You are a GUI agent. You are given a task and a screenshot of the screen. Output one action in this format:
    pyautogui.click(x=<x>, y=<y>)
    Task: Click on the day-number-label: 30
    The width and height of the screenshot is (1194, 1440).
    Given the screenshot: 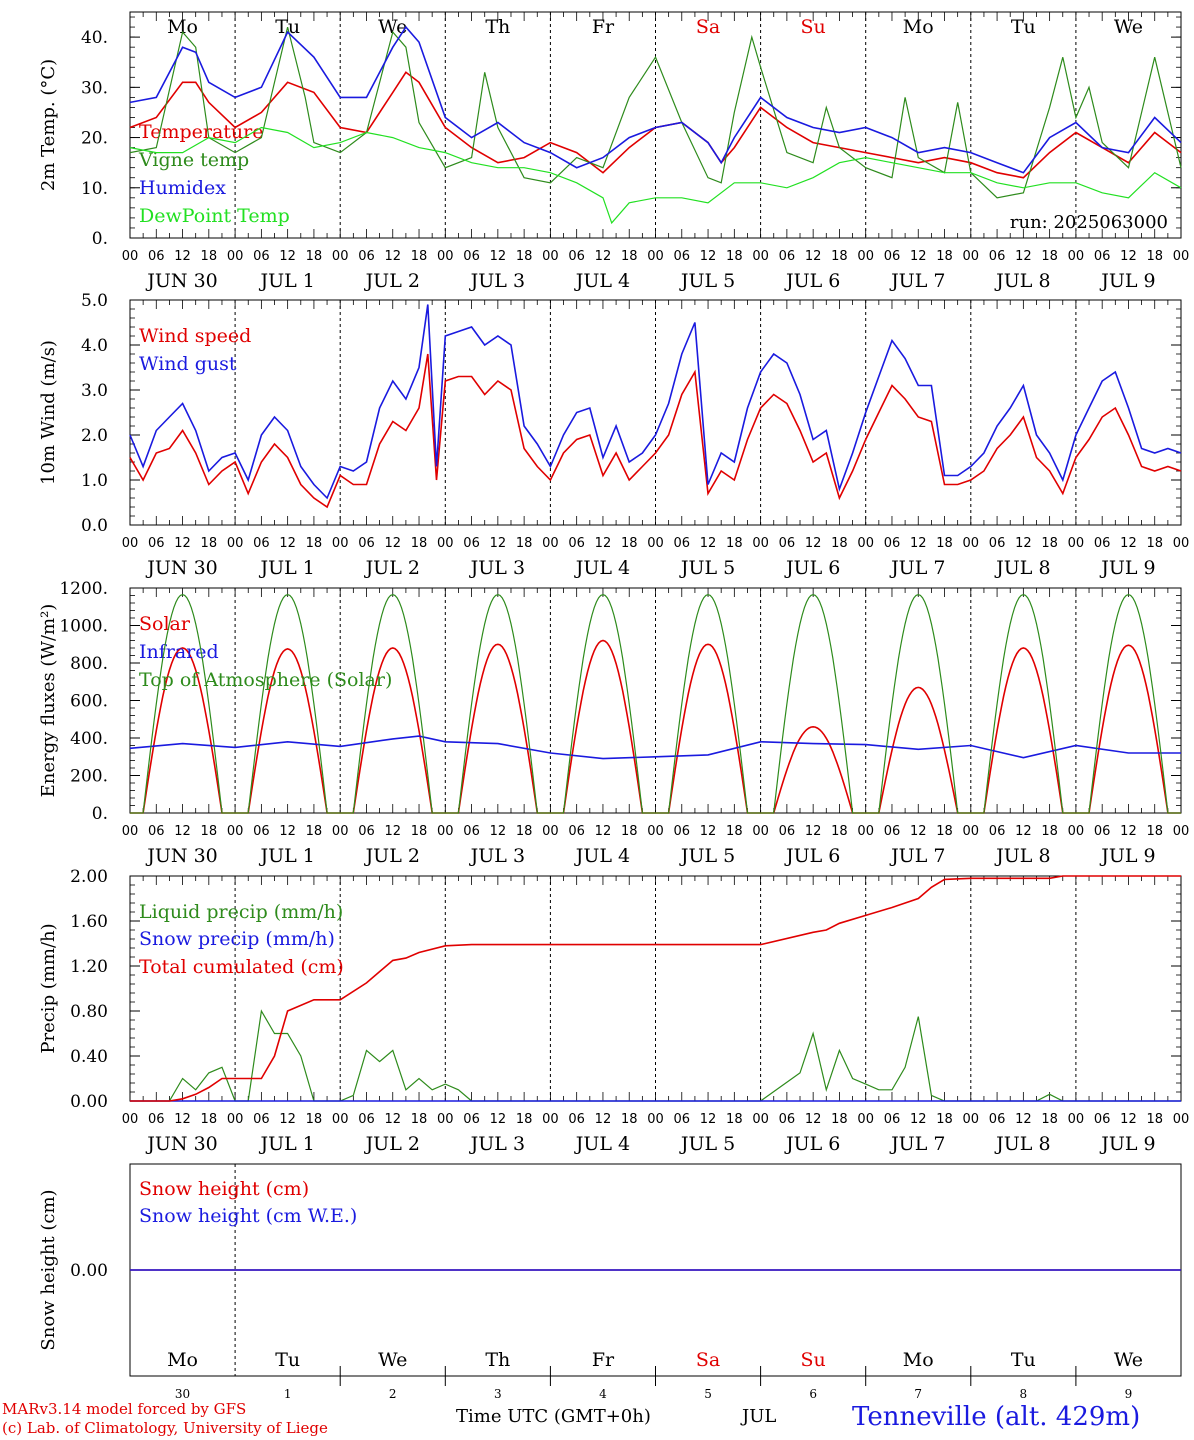 What is the action you would take?
    pyautogui.click(x=182, y=1394)
    